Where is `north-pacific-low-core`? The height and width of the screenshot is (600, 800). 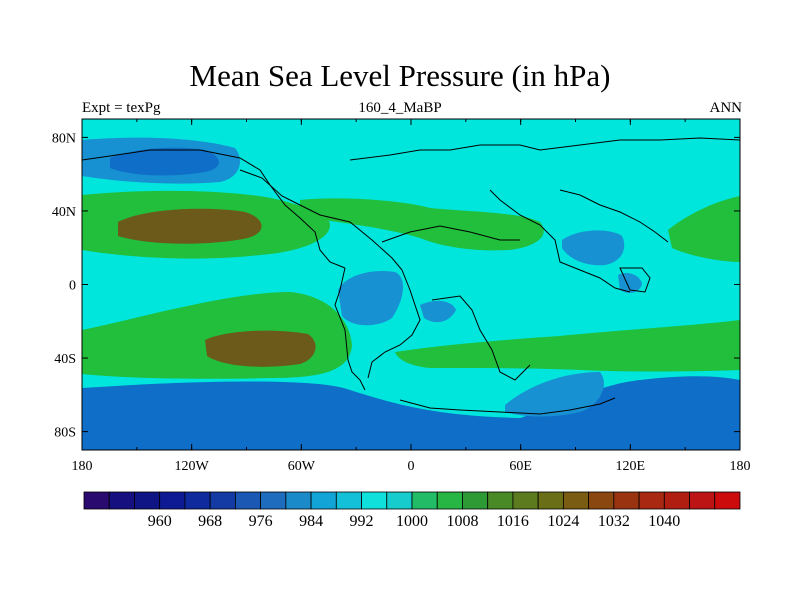
north-pacific-low-core is located at coordinates (164, 161).